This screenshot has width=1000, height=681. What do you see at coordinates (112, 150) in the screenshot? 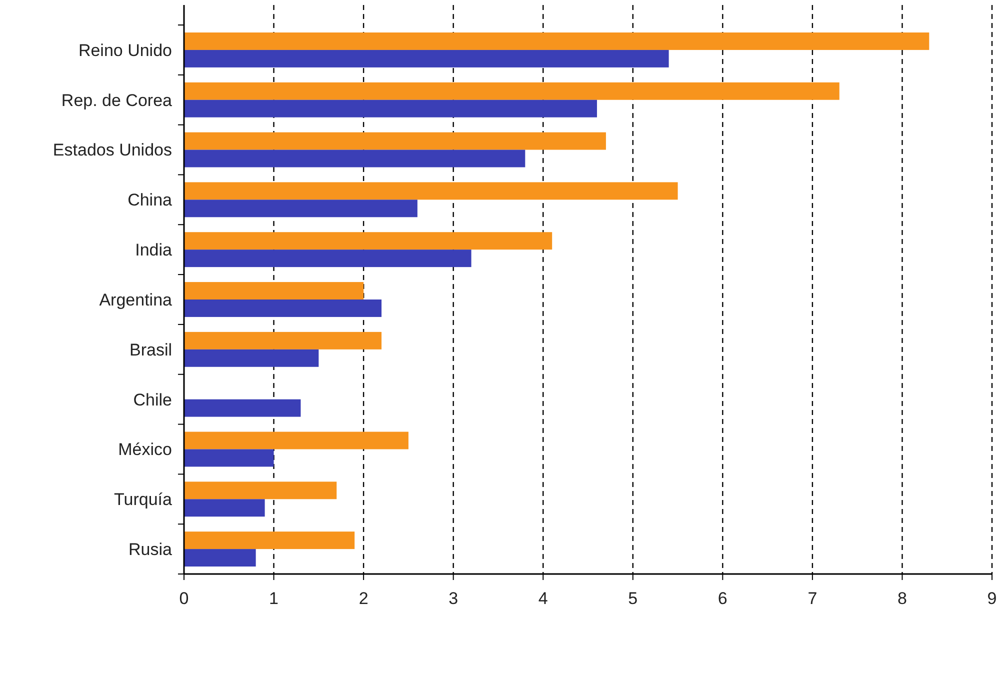
I see `y-tick-label: Estados Unidos` at bounding box center [112, 150].